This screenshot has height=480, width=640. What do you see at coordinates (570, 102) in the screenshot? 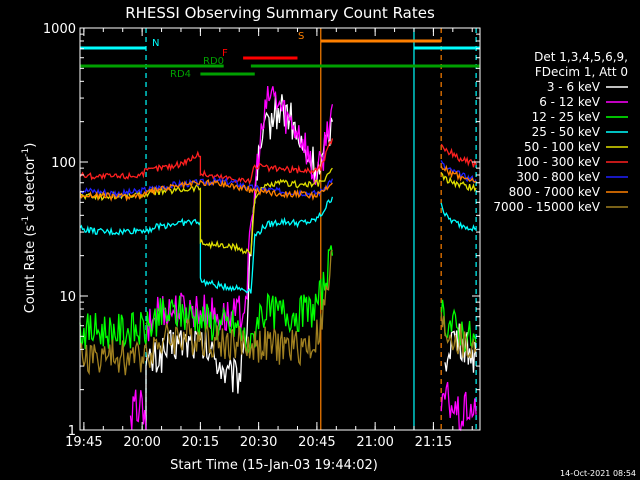
I see `legend-label-2: 6 - 12 keV` at bounding box center [570, 102].